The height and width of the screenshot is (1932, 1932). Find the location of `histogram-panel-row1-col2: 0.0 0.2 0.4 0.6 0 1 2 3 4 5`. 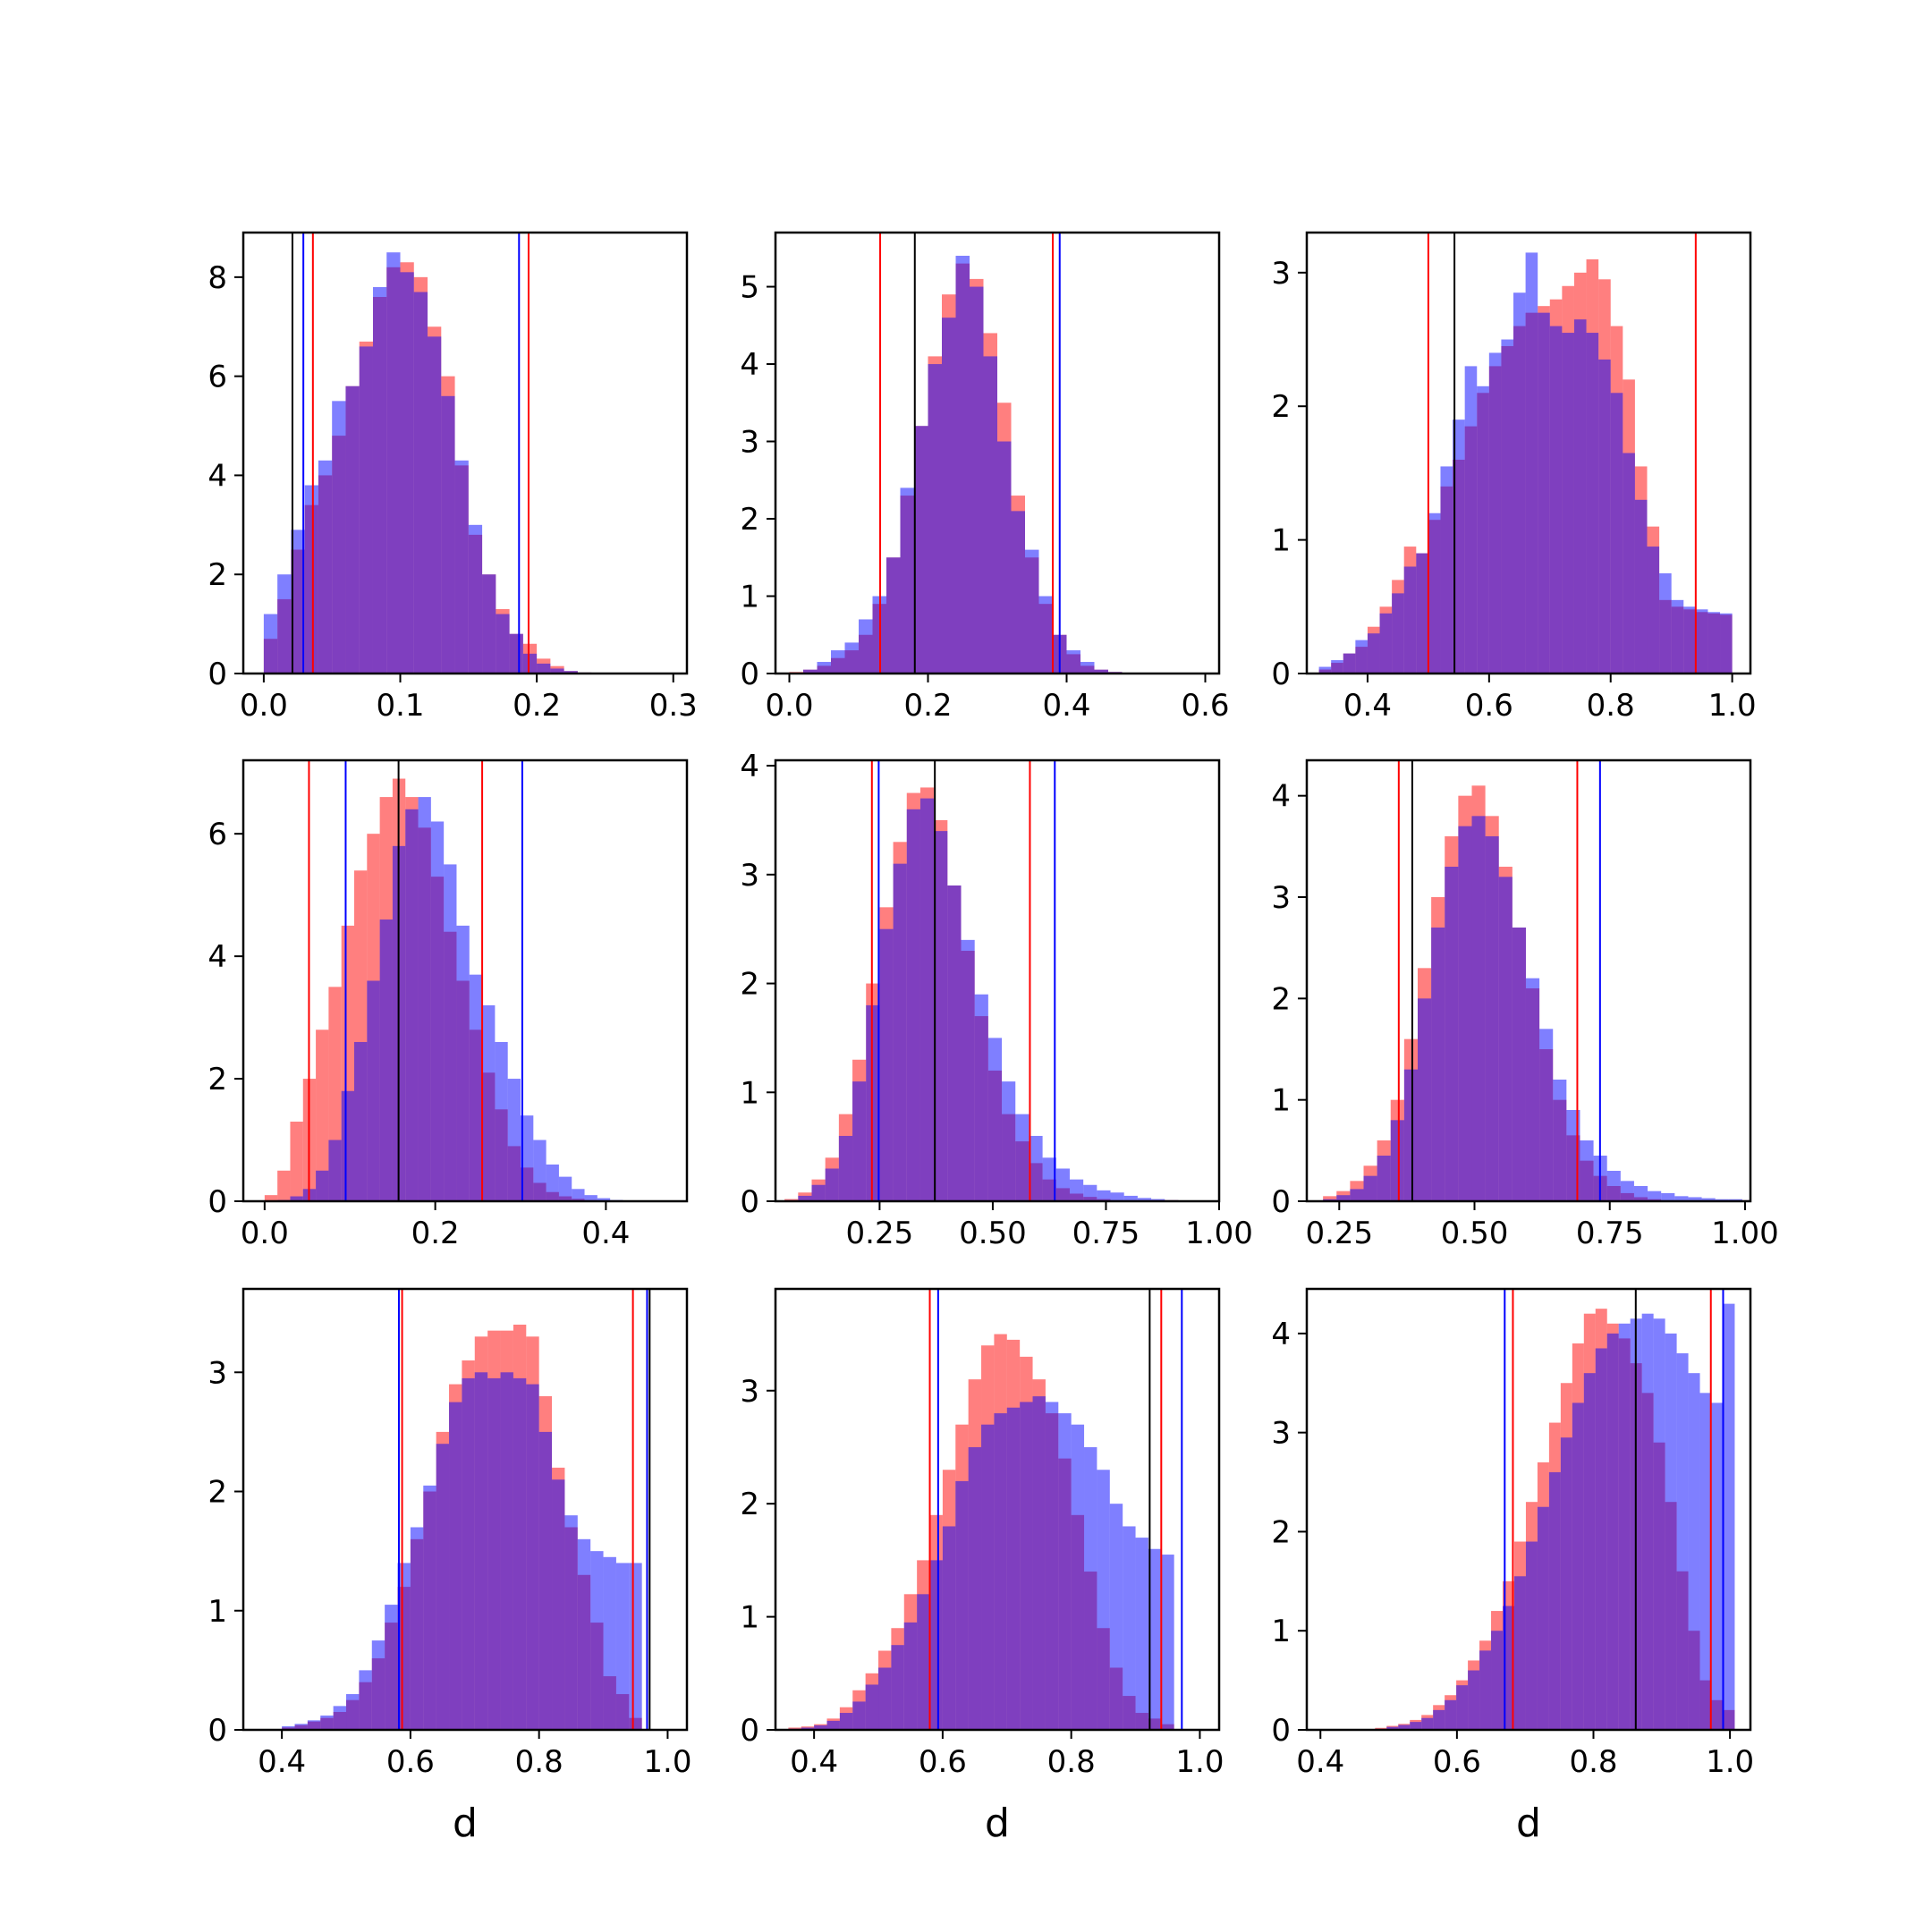

histogram-panel-row1-col2: 0.0 0.2 0.4 0.6 0 1 2 3 4 5 is located at coordinates (985, 477).